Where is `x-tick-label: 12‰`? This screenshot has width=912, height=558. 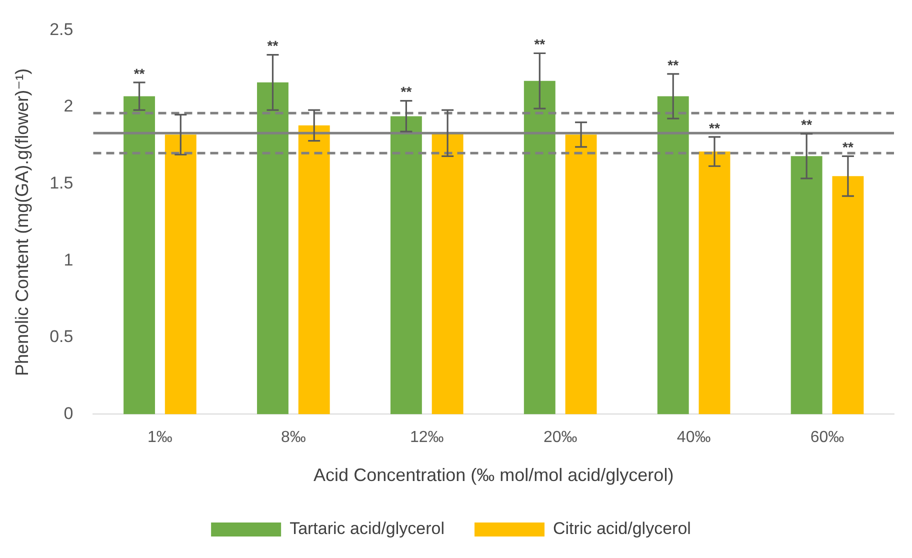
x-tick-label: 12‰ is located at coordinates (427, 437).